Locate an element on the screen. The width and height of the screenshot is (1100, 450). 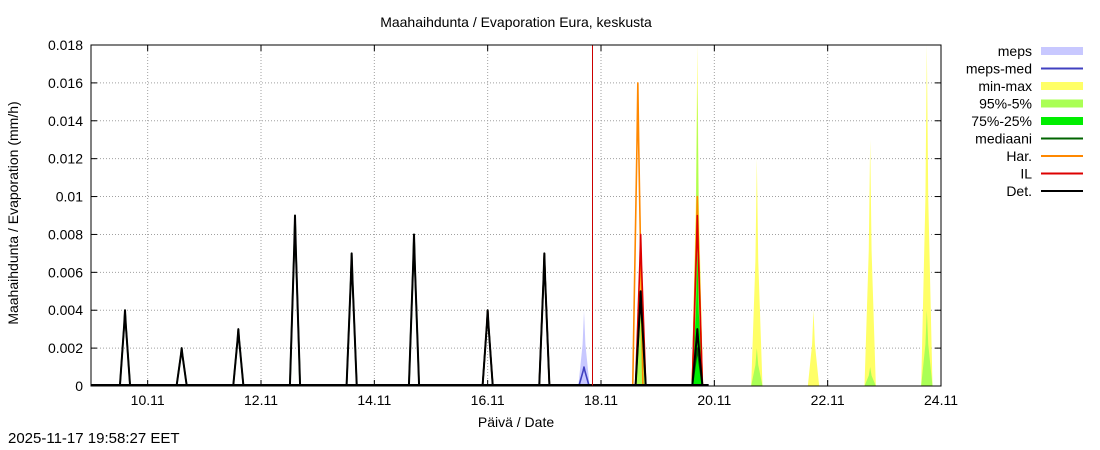
band-95-5--peak-2 is located at coordinates (757, 367).